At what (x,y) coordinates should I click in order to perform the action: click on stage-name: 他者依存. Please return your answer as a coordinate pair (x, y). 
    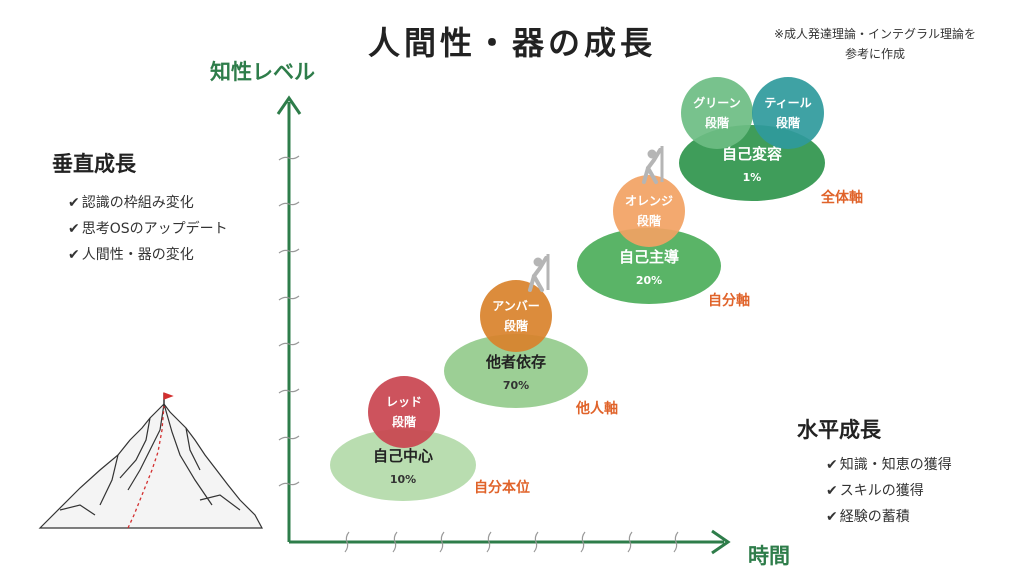
    Looking at the image, I should click on (515, 362).